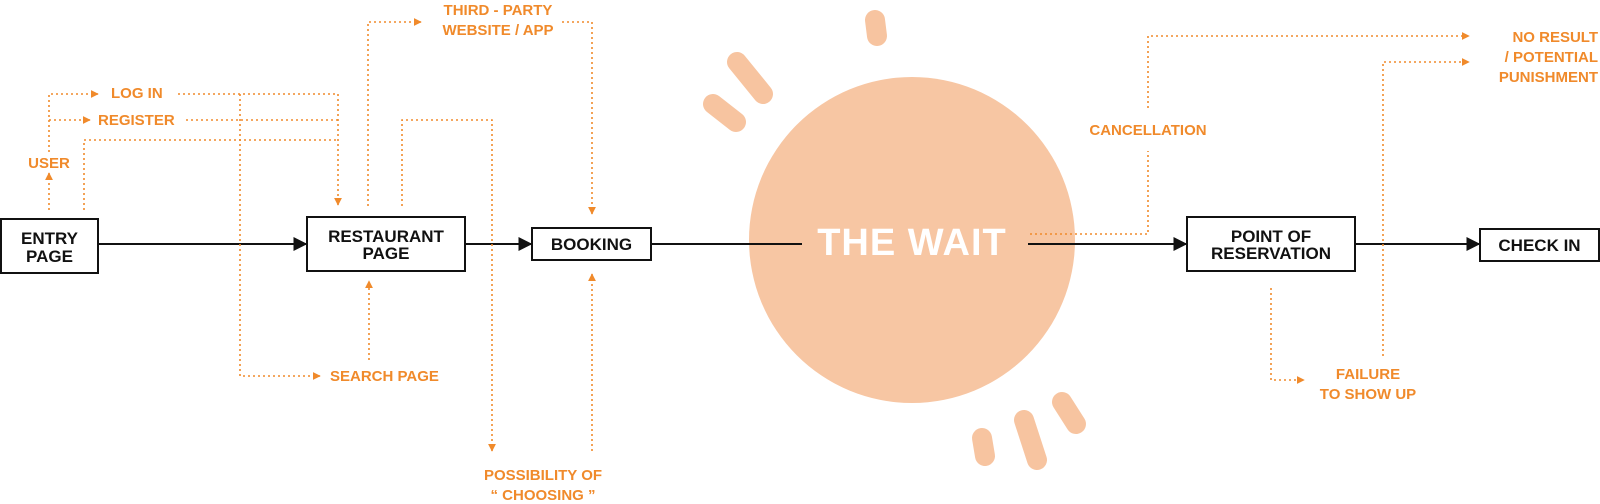 The image size is (1600, 504). I want to click on login-label: LOG IN, so click(137, 93).